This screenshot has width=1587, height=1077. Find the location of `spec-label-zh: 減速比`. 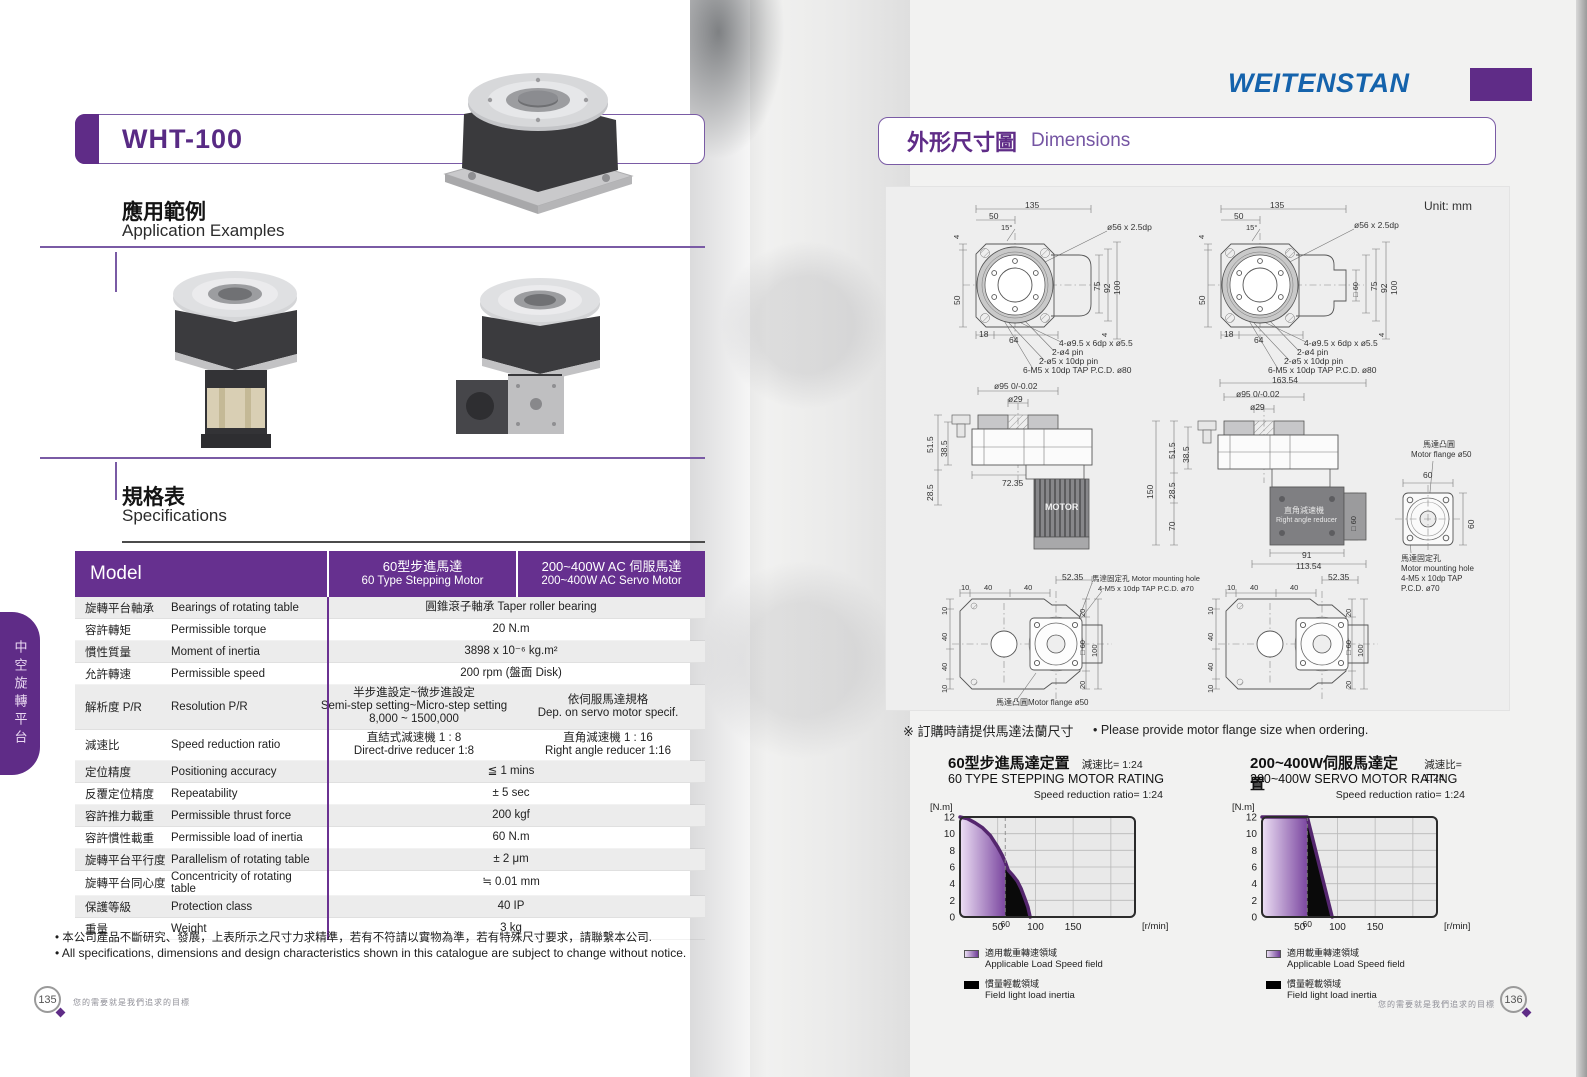

spec-label-zh: 減速比 is located at coordinates (102, 745).